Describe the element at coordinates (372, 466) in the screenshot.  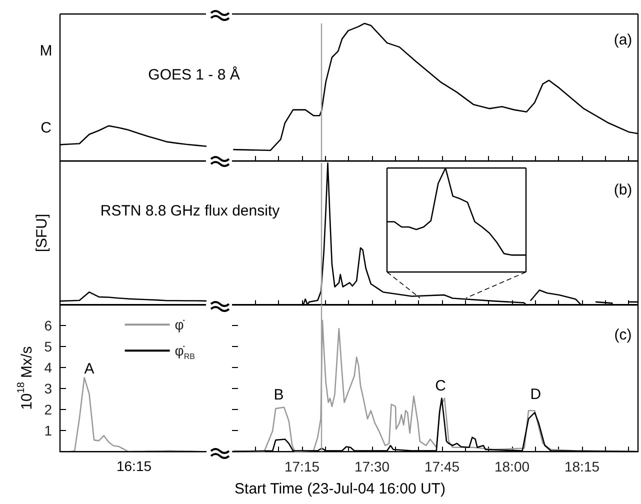
I see `x-tick-label: 17:30` at that location.